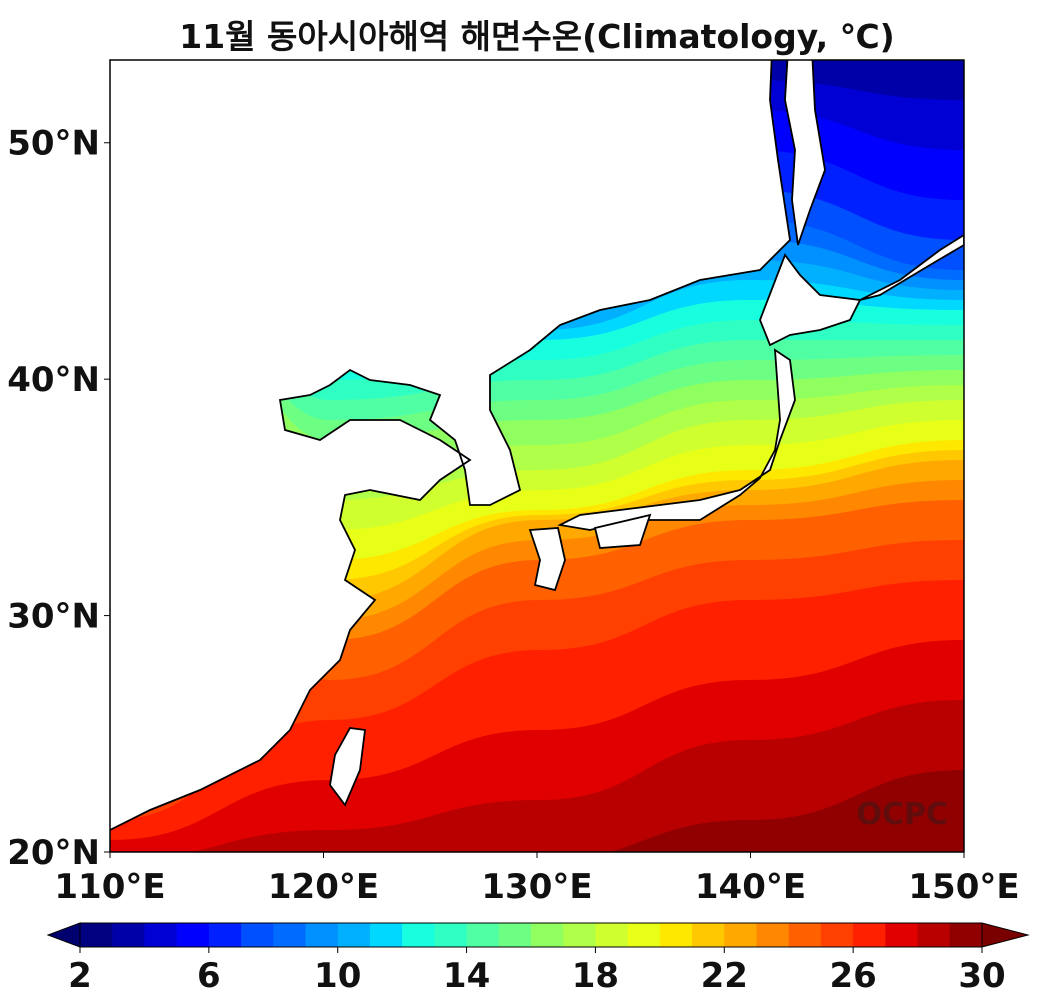 This screenshot has height=1007, width=1038. What do you see at coordinates (902, 814) in the screenshot?
I see `ocpc-watermark: OCPC` at bounding box center [902, 814].